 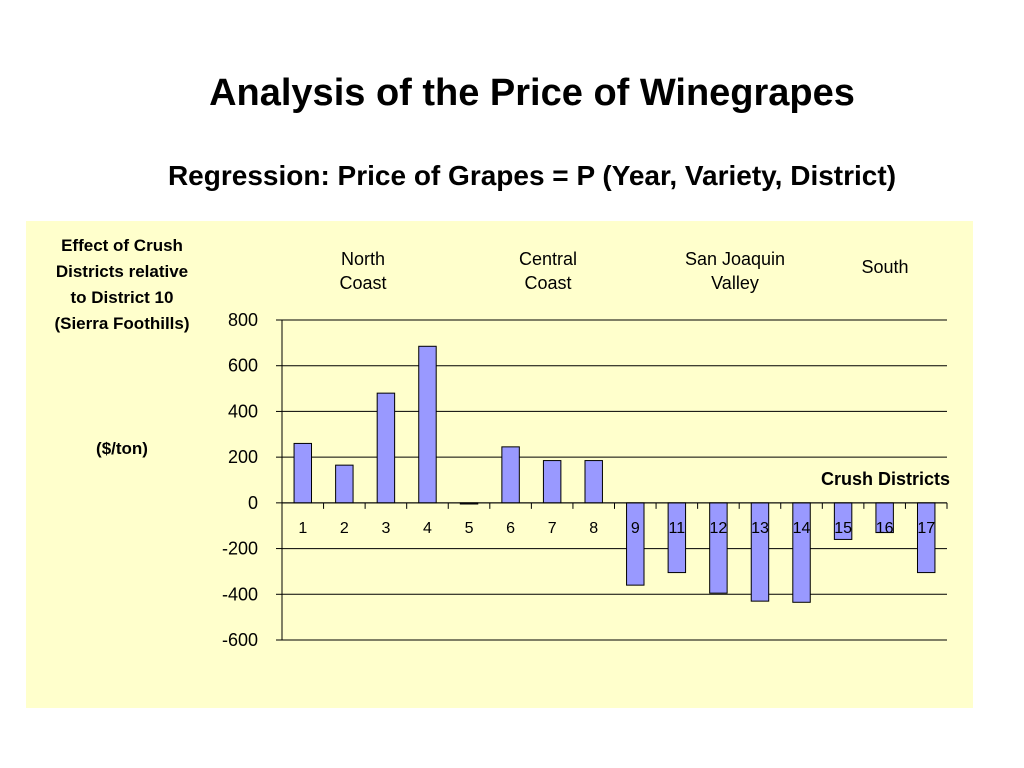 What do you see at coordinates (243, 366) in the screenshot?
I see `y-tick-label: 600` at bounding box center [243, 366].